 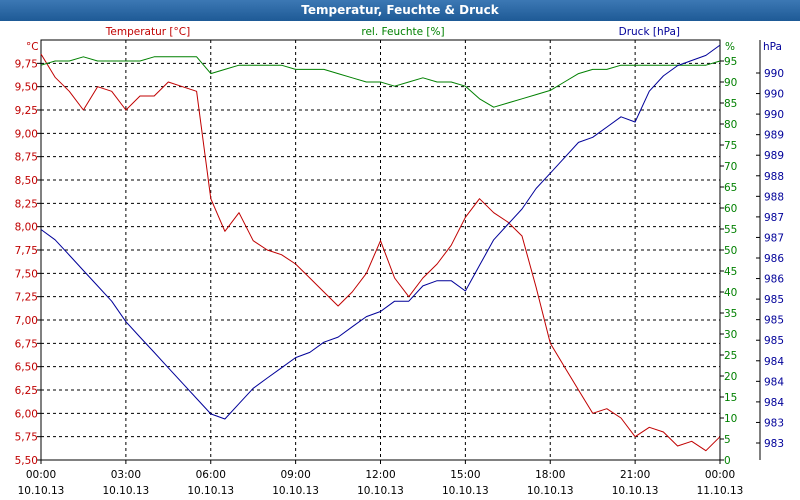 What do you see at coordinates (635, 475) in the screenshot?
I see `x-tick-label-time: 21:00` at bounding box center [635, 475].